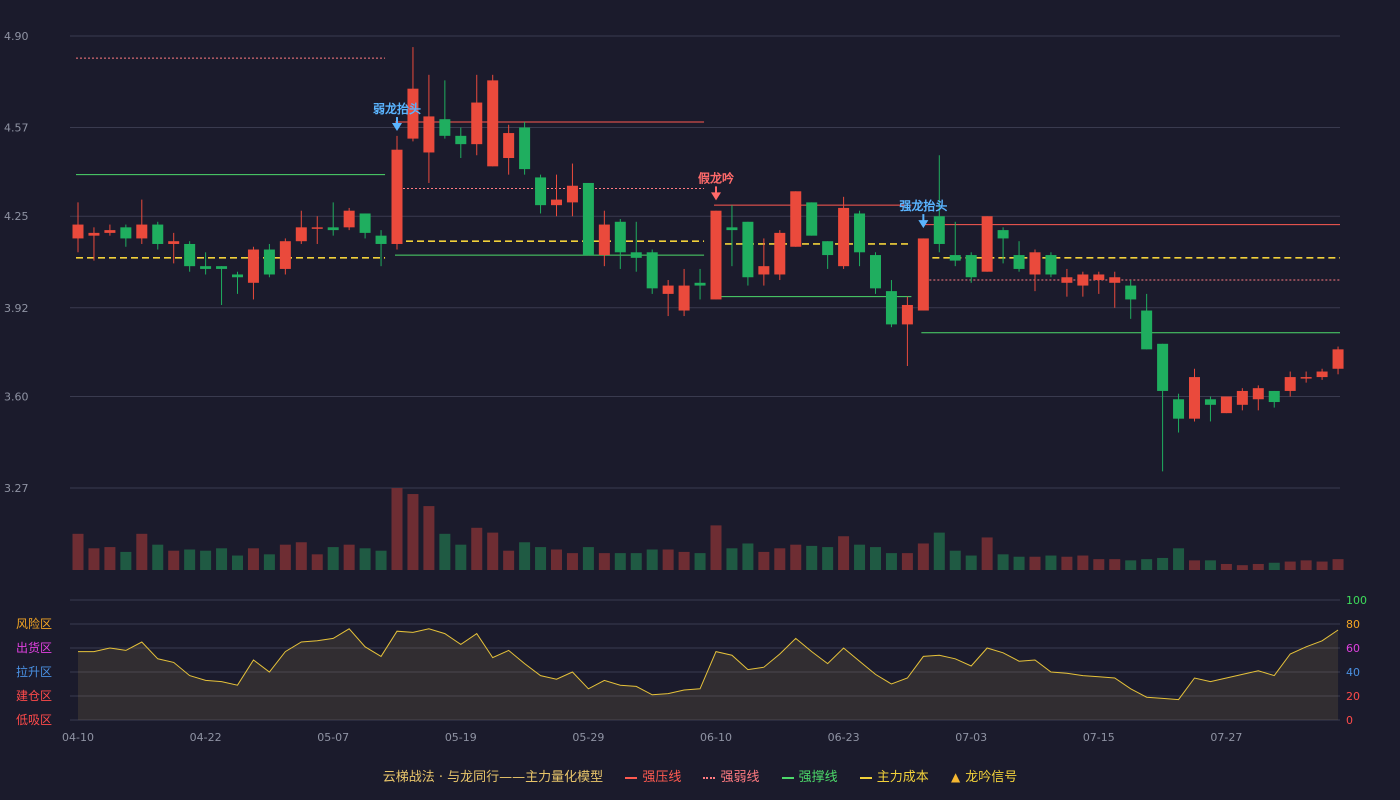 This screenshot has height=800, width=1400. I want to click on oscillator-tick-label: 100, so click(1356, 600).